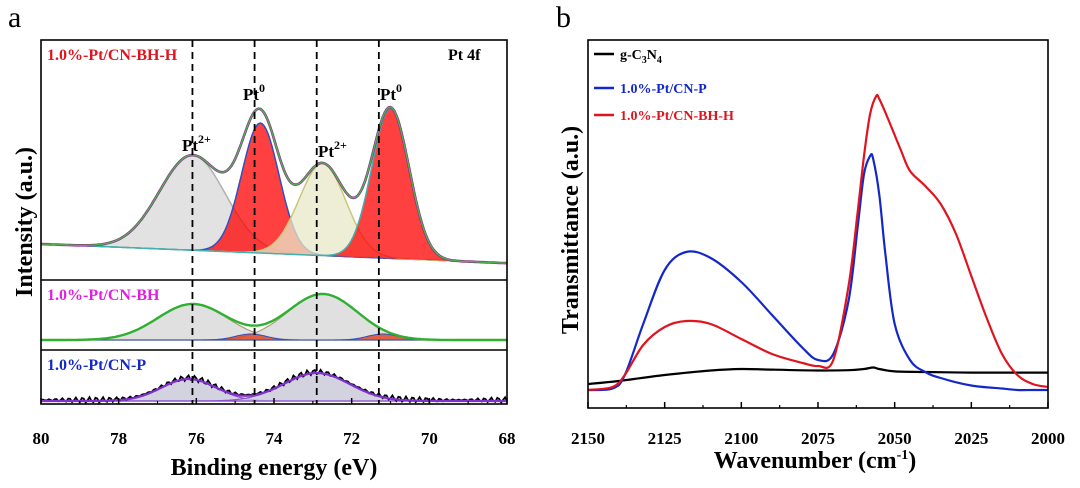  What do you see at coordinates (41, 438) in the screenshot?
I see `x-tick-label: 80` at bounding box center [41, 438].